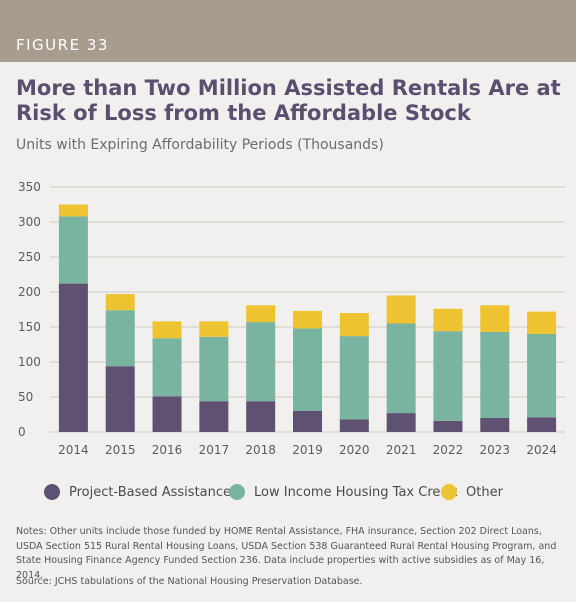  I want to click on legend-item-other: Other, so click(472, 492).